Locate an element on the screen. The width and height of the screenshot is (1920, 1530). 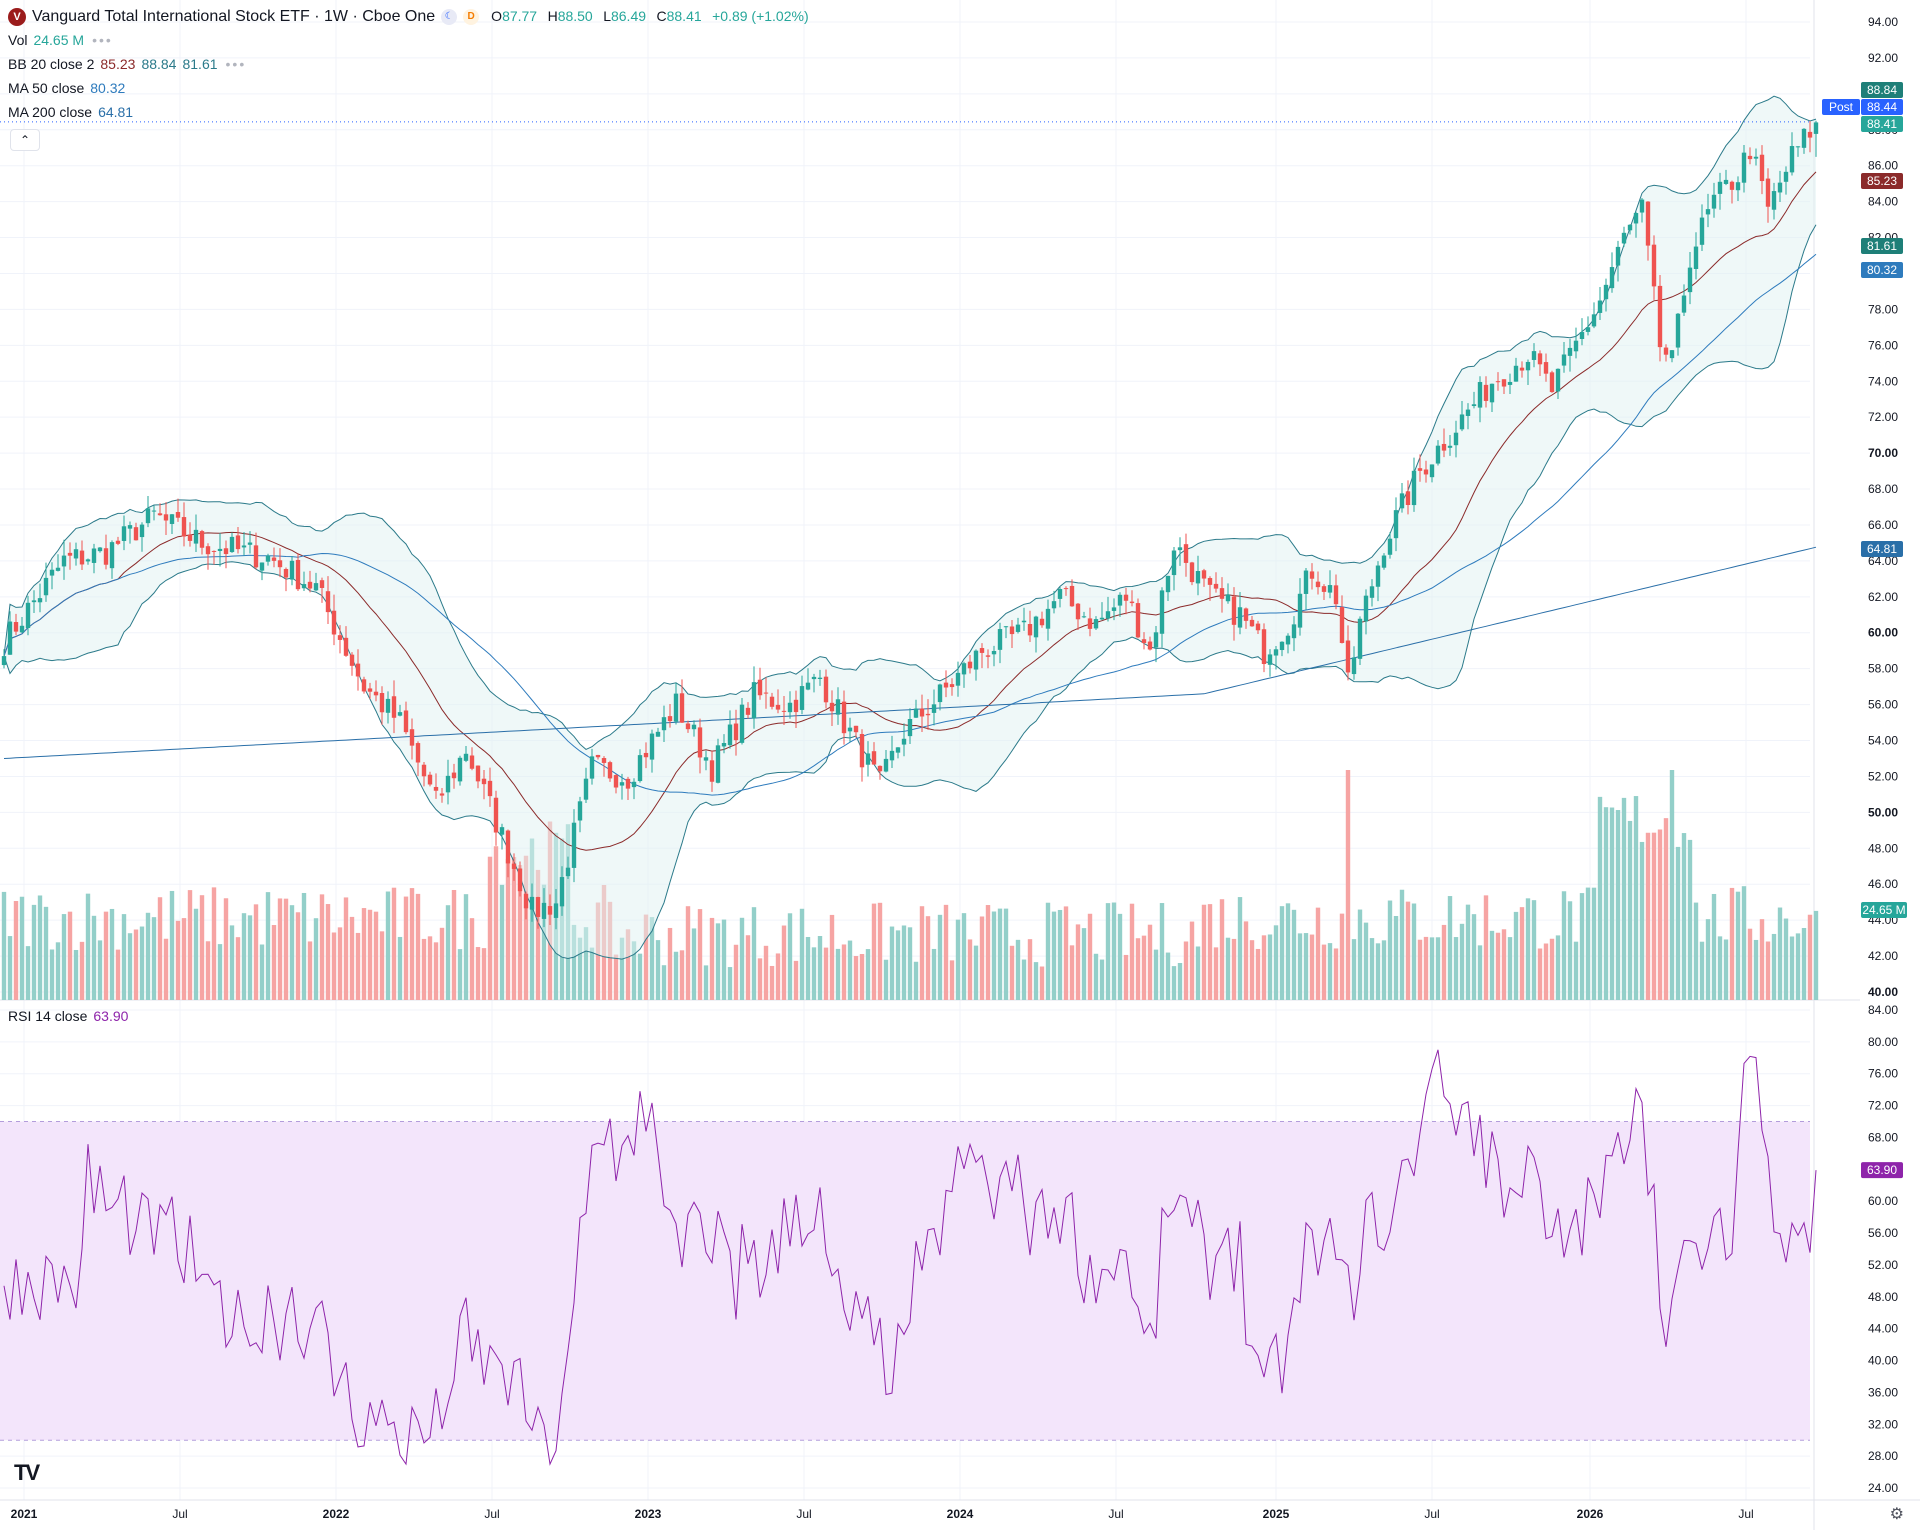
ohlc-close: C88.41 is located at coordinates (679, 16).